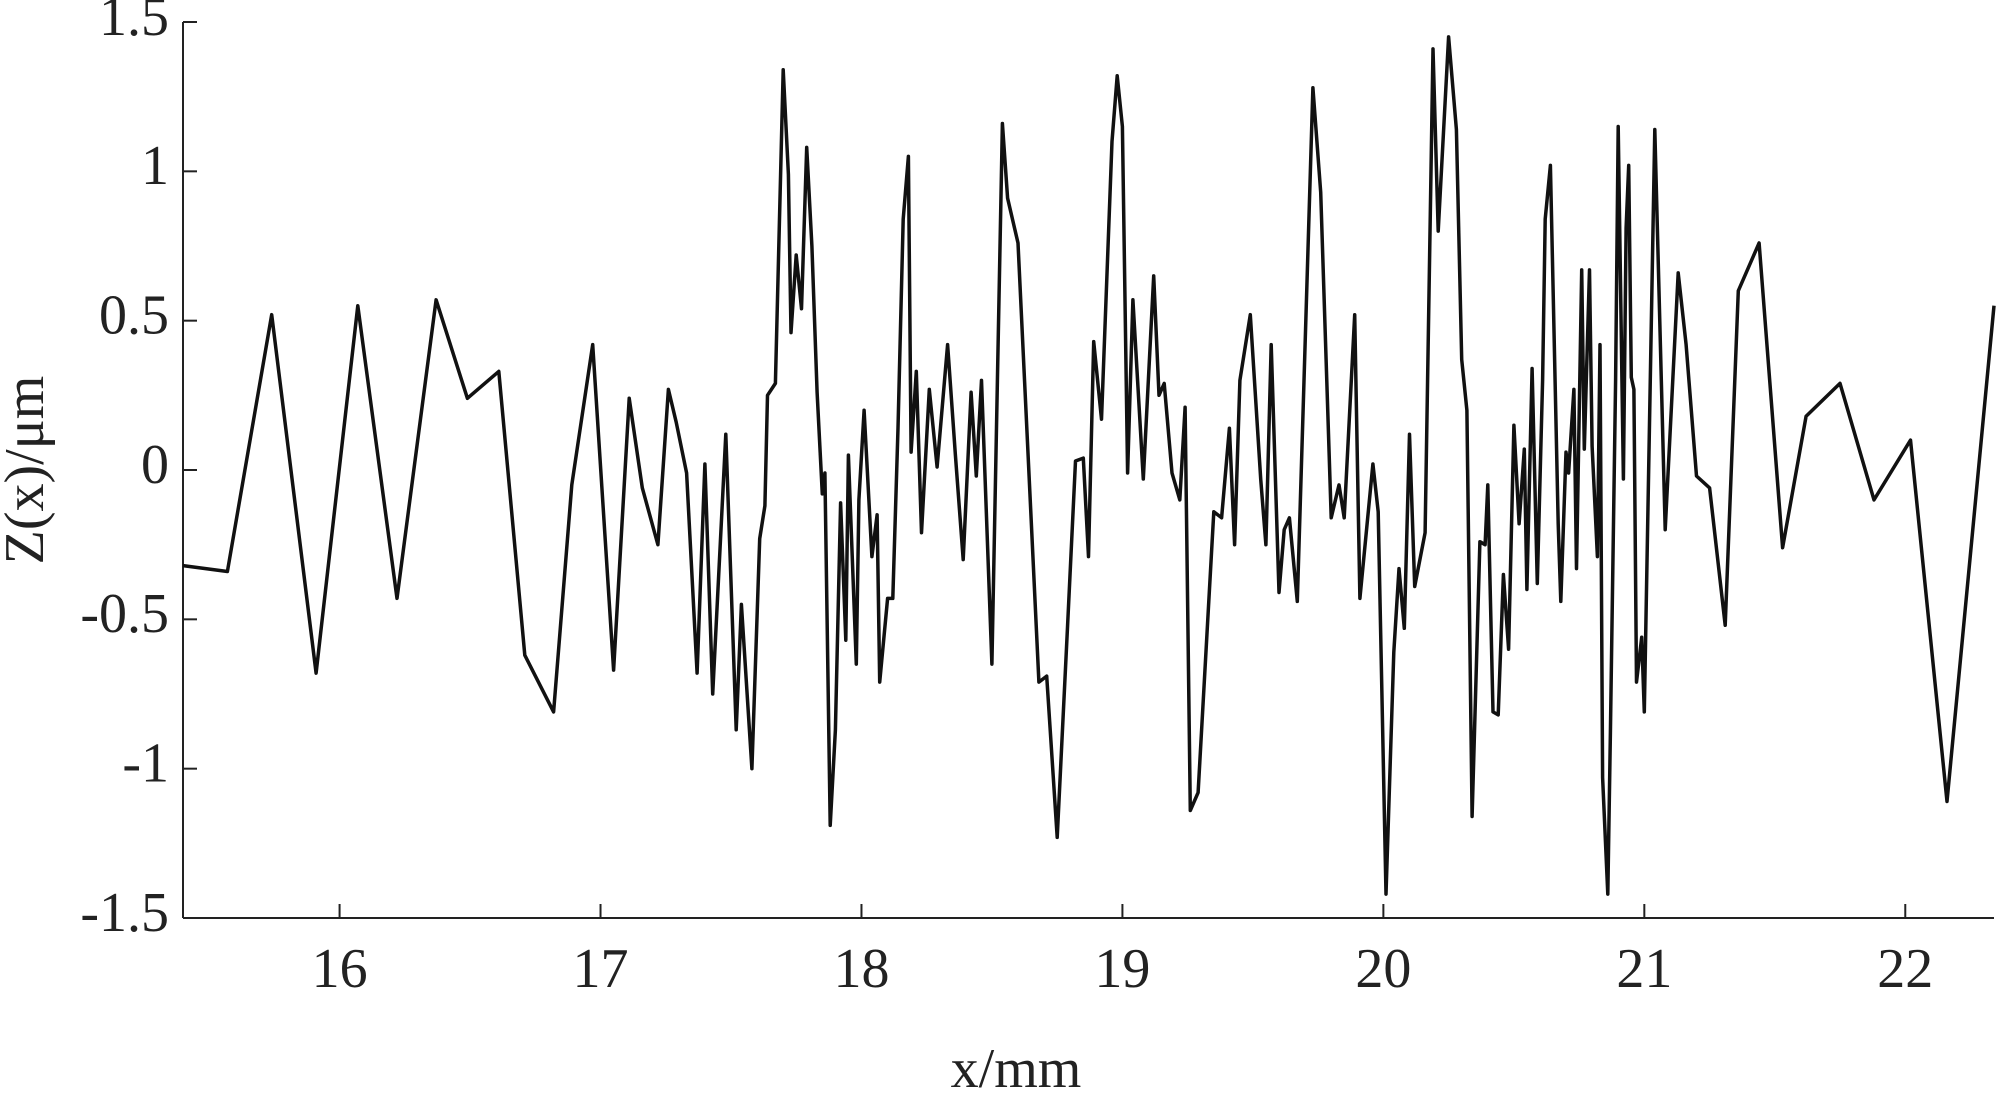  I want to click on y-tick-label: -1.5, so click(124, 913).